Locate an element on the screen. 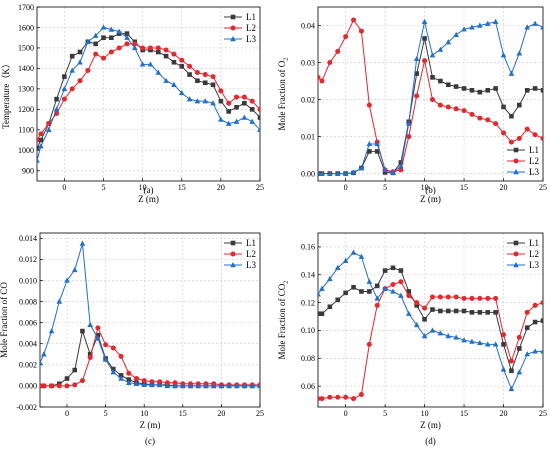 The image size is (550, 452). series-group is located at coordinates (150, 314).